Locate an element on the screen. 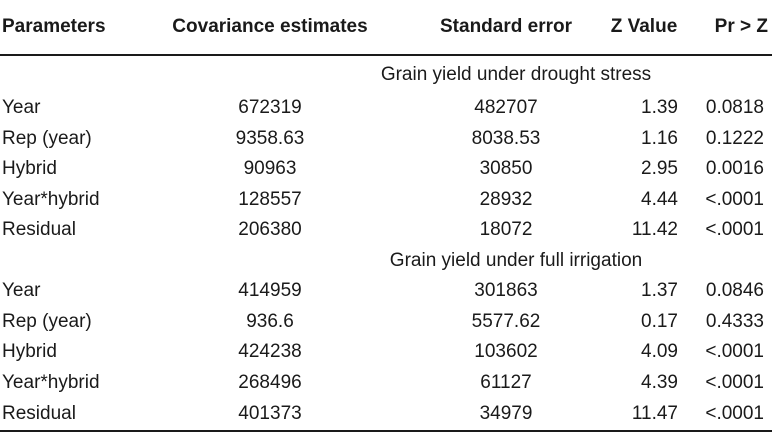  standard-error-cell: 30850 is located at coordinates (506, 169).